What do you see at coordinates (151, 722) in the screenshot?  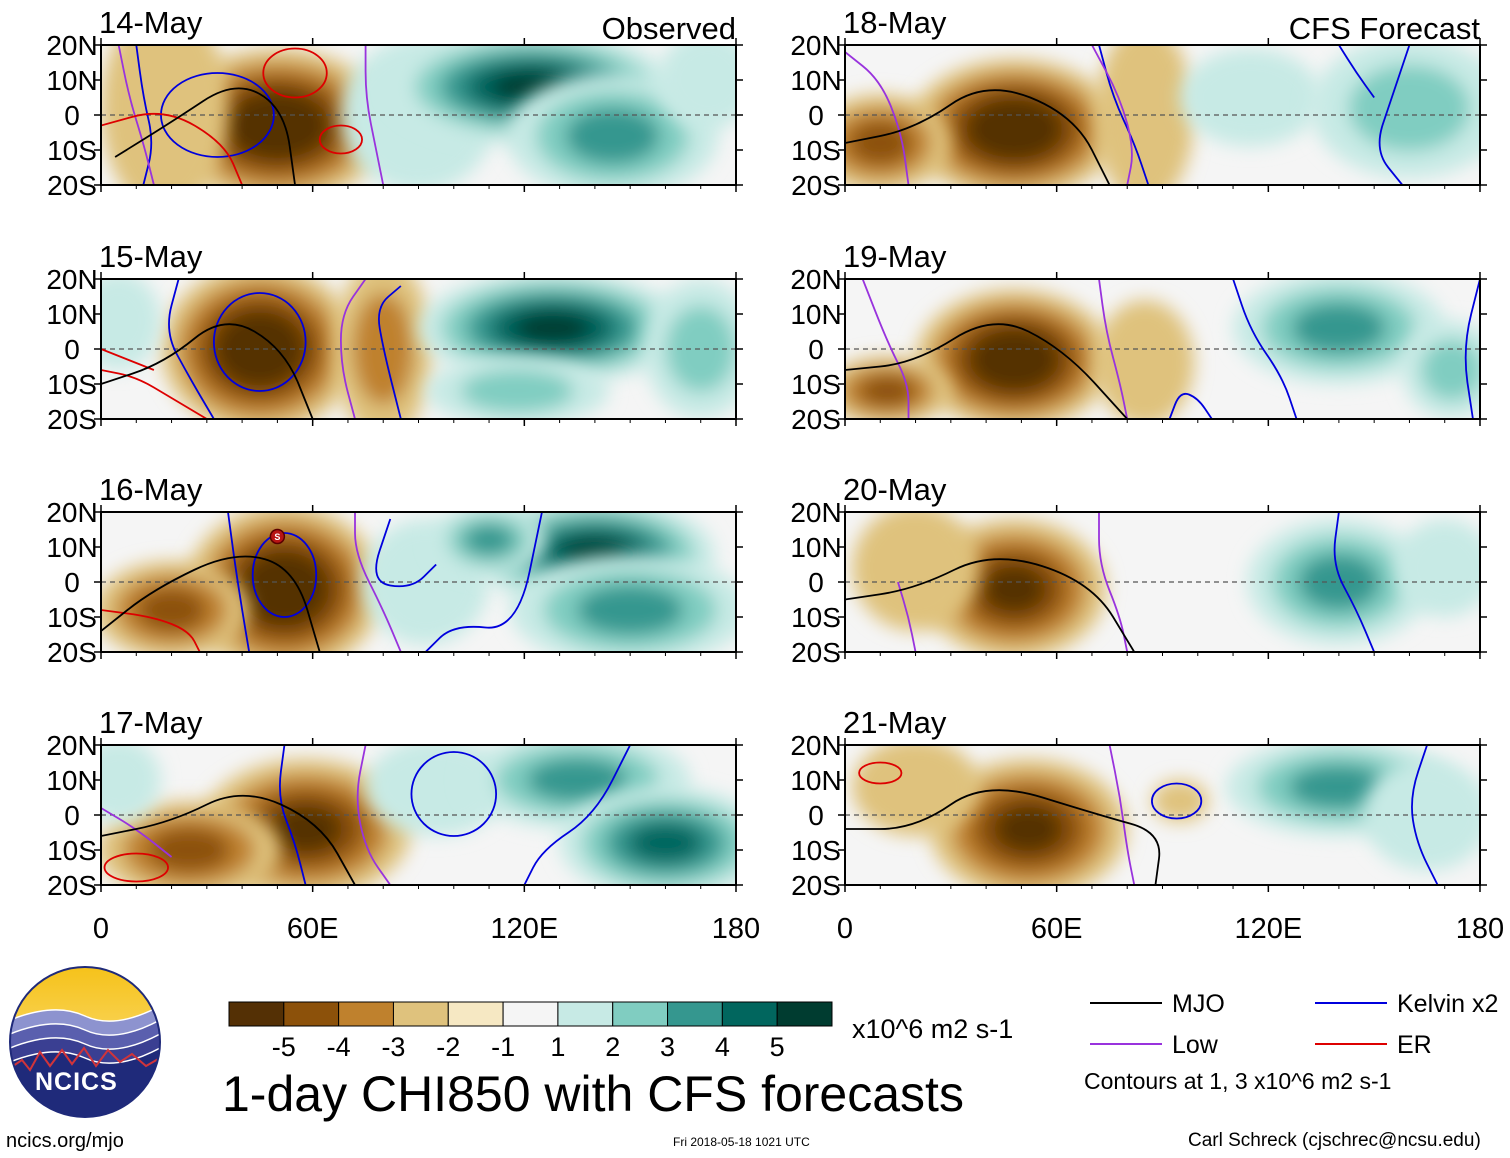 I see `panel-date: 17-May` at bounding box center [151, 722].